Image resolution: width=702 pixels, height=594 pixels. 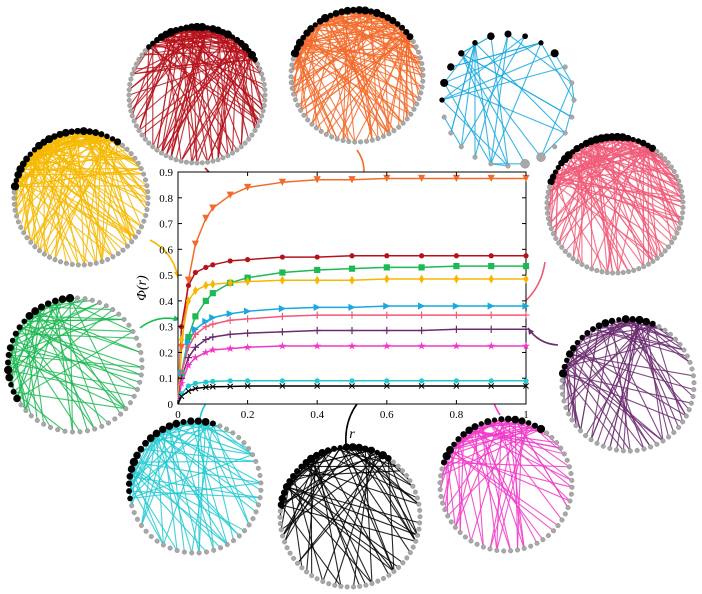 What do you see at coordinates (248, 415) in the screenshot?
I see `x-tick-label: 0.2` at bounding box center [248, 415].